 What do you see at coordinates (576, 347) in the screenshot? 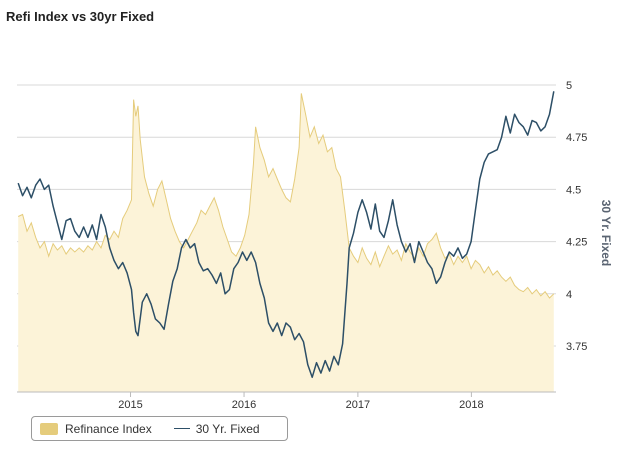
I see `y-tick-label: 3.75` at bounding box center [576, 347].